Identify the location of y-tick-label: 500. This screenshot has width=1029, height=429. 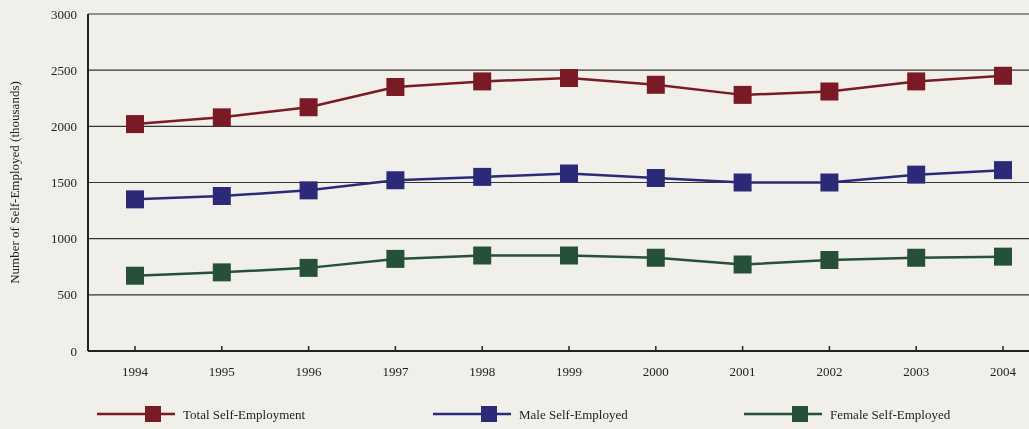
(67, 295).